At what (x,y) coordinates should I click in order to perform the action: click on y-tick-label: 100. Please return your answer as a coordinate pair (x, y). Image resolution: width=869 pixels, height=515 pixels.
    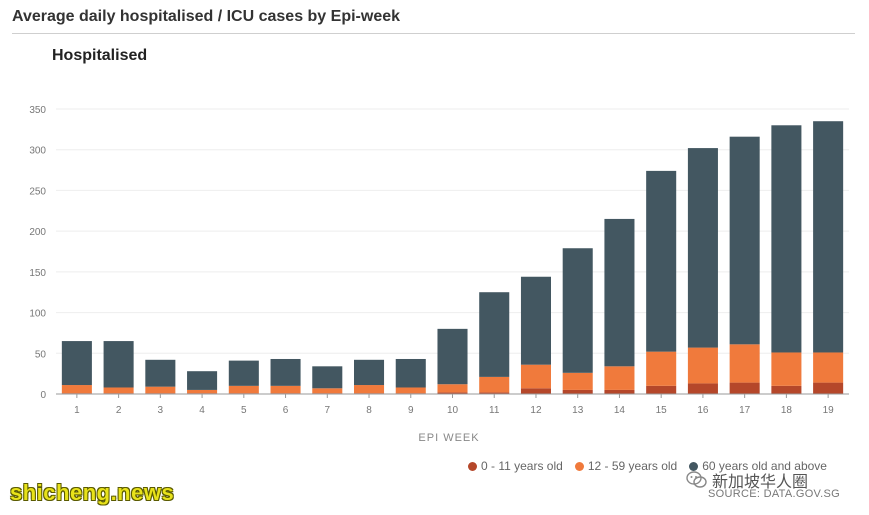
    Looking at the image, I should click on (37, 314).